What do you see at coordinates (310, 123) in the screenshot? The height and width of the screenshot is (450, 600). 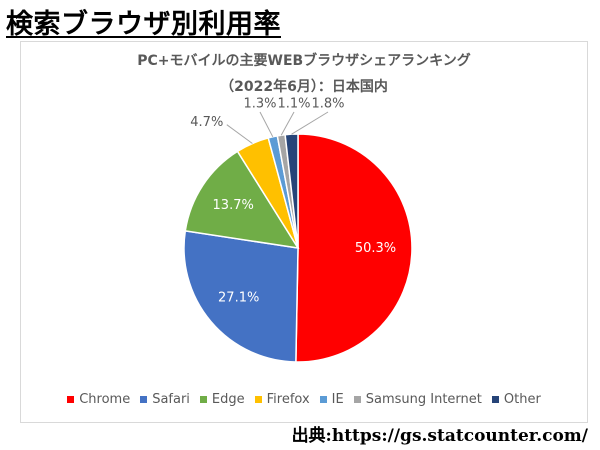 I see `leader-line-other` at bounding box center [310, 123].